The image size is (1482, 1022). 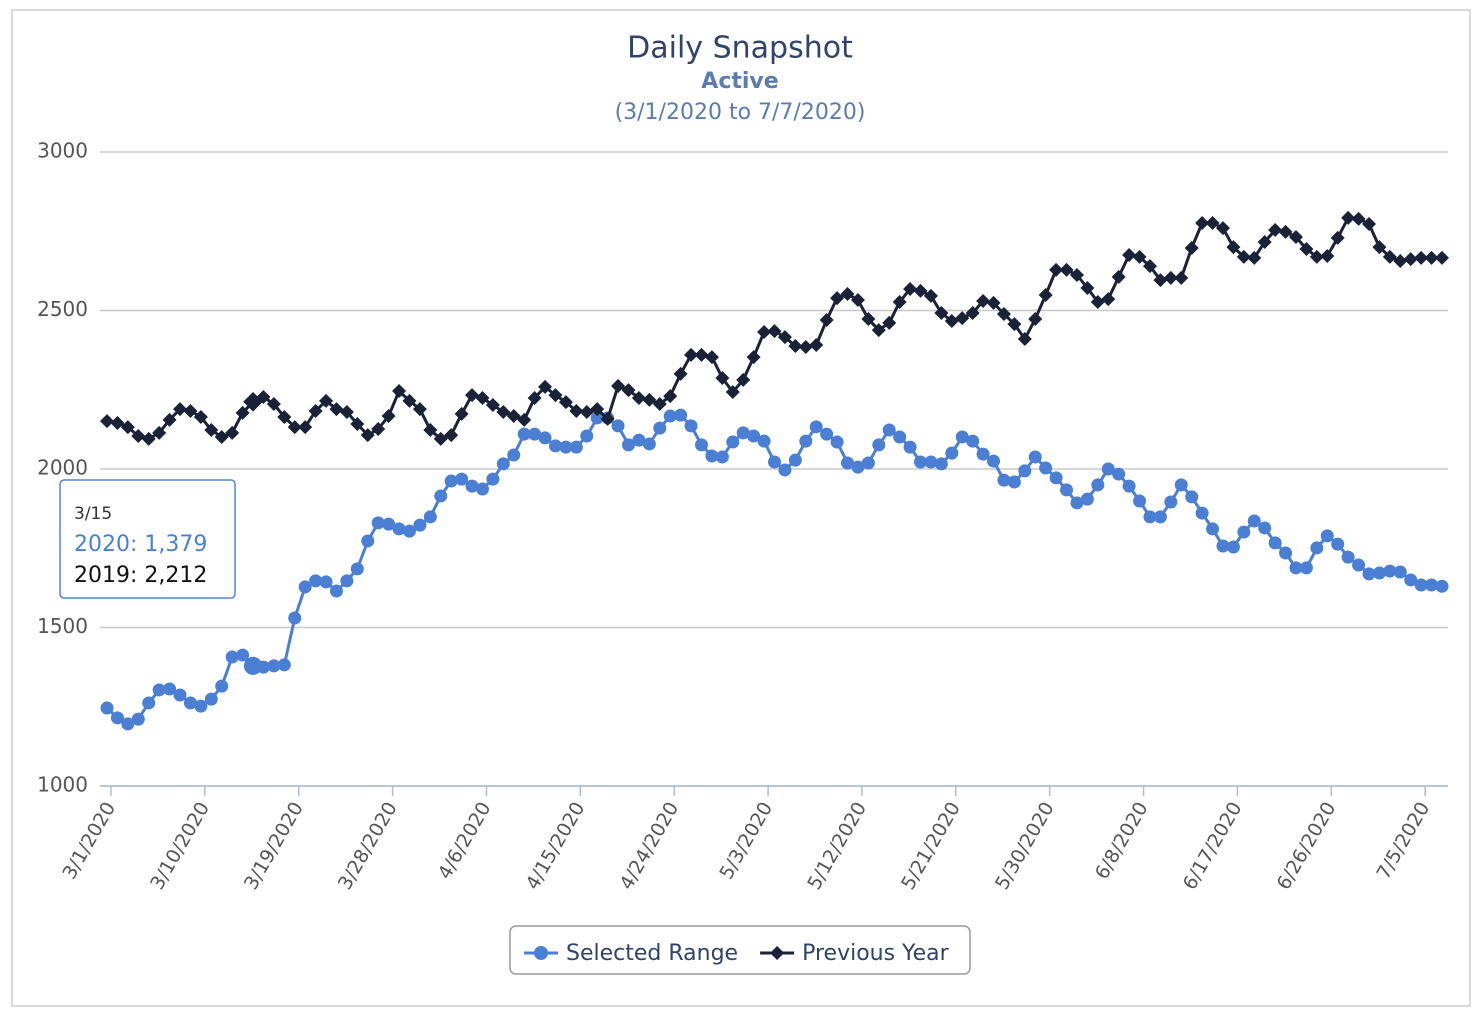 I want to click on y-tick-label: 2000, so click(x=62, y=468).